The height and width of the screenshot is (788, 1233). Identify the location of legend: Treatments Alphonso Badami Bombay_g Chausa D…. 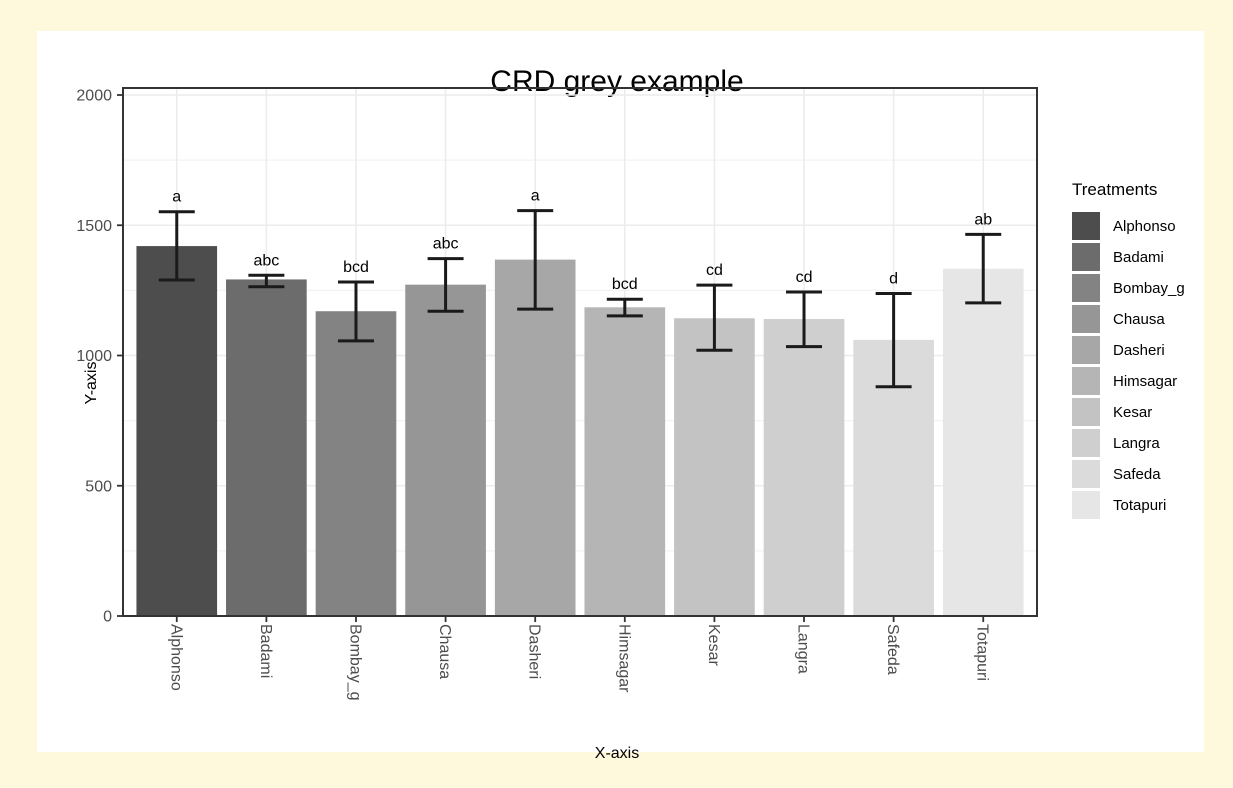
(1151, 351).